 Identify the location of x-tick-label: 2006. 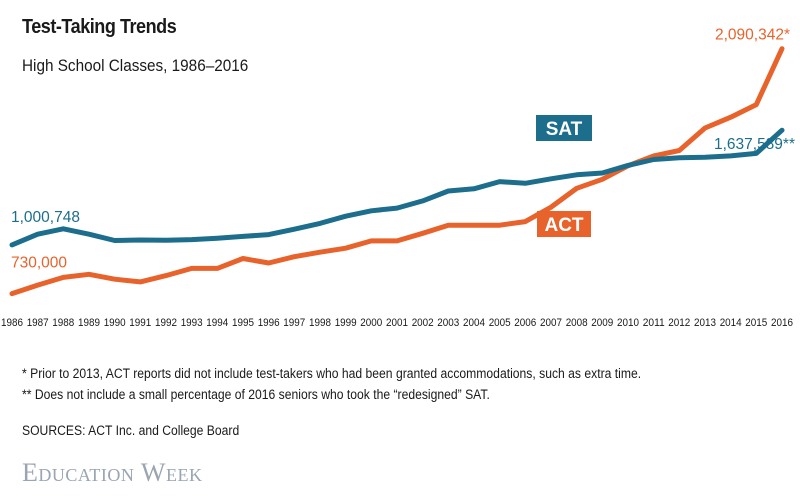
(525, 323).